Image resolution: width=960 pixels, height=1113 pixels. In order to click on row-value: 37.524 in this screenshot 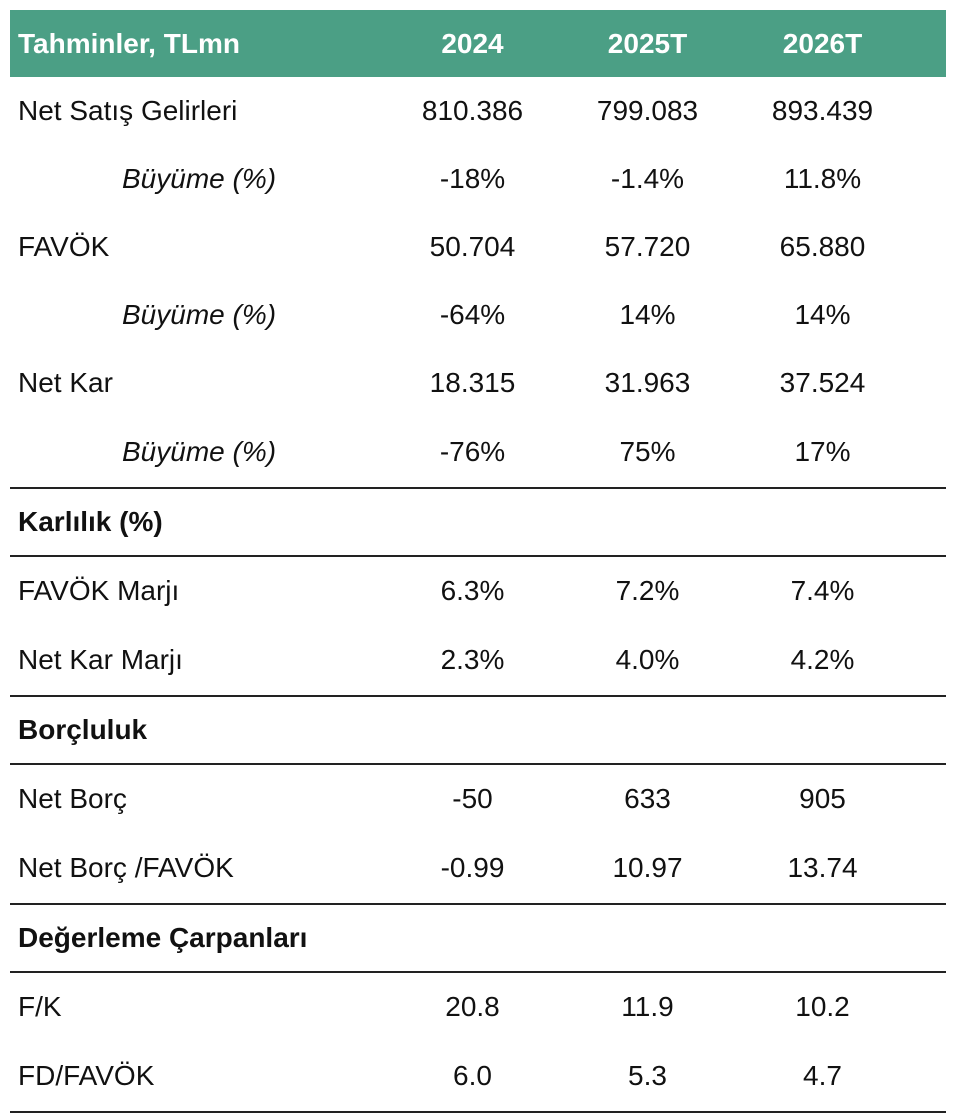, I will do `click(822, 382)`.